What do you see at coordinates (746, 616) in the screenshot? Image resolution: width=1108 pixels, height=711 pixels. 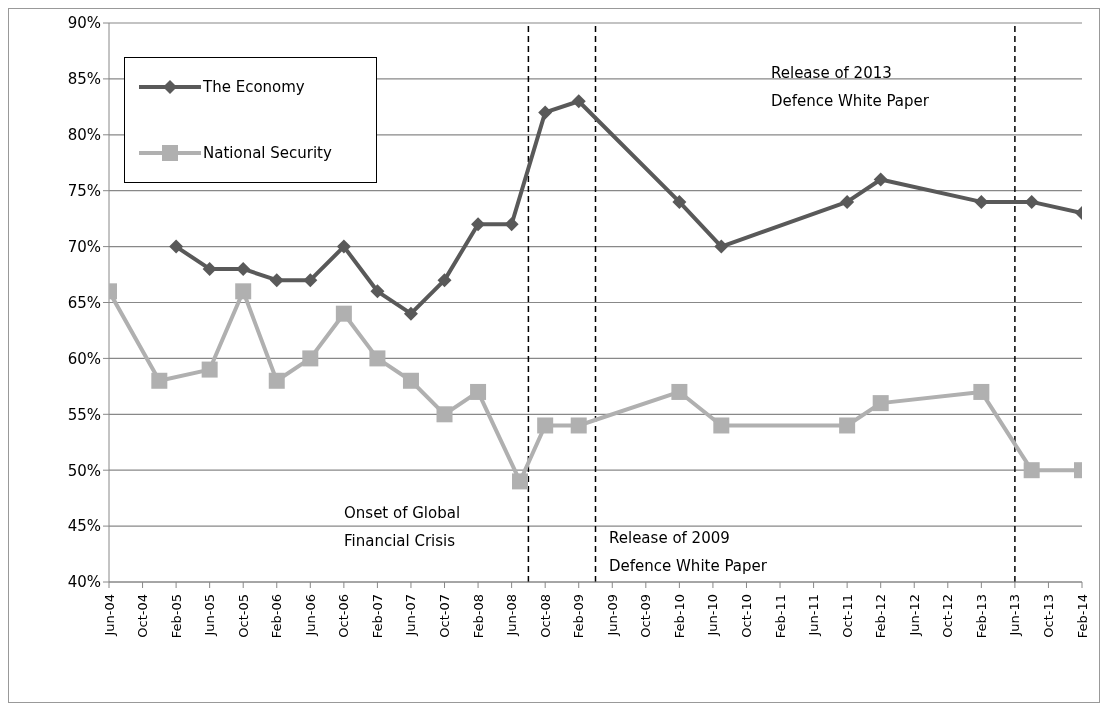 I see `x-tick-label: Oct-10` at bounding box center [746, 616].